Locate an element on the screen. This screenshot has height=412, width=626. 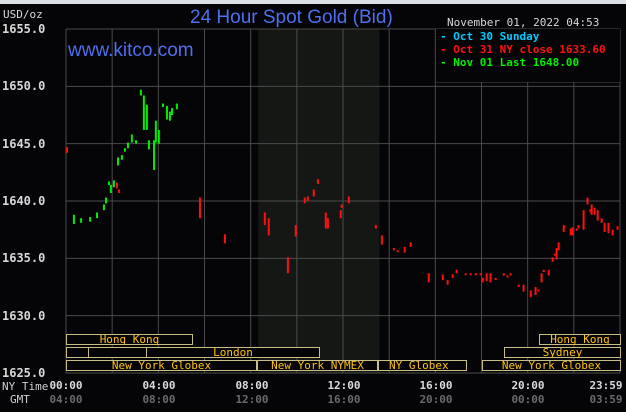
legend-label: Oct 31 NY close 1633.60 is located at coordinates (529, 49).